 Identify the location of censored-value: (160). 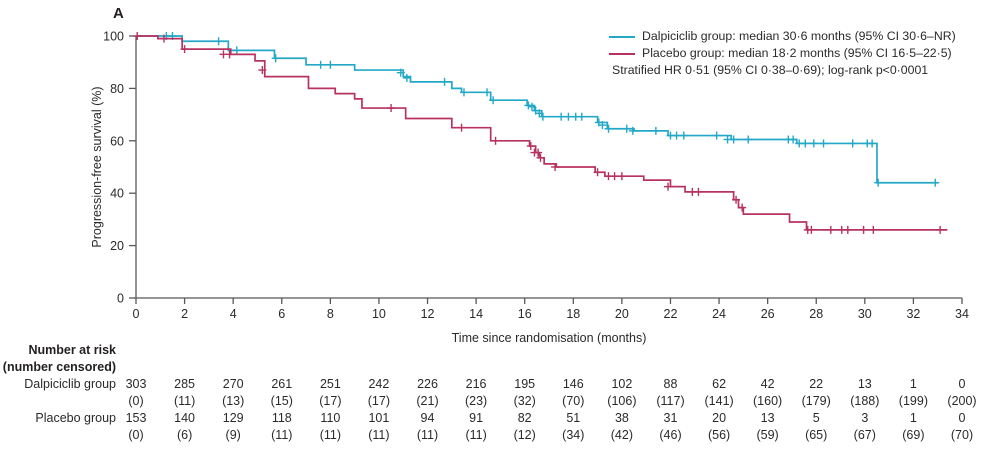
(768, 401).